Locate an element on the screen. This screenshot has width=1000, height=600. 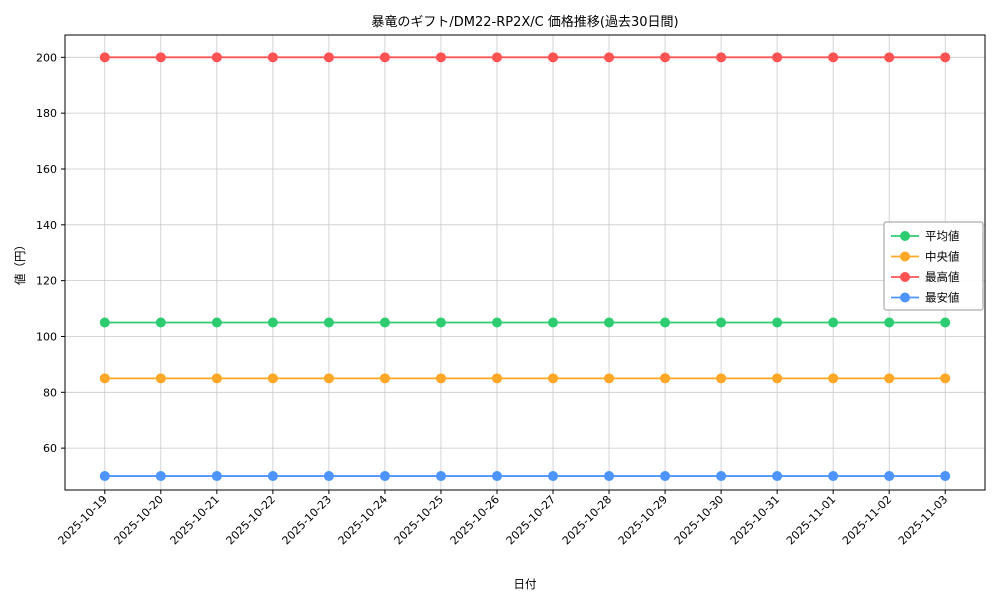
y-tick-label: 160 is located at coordinates (46, 169).